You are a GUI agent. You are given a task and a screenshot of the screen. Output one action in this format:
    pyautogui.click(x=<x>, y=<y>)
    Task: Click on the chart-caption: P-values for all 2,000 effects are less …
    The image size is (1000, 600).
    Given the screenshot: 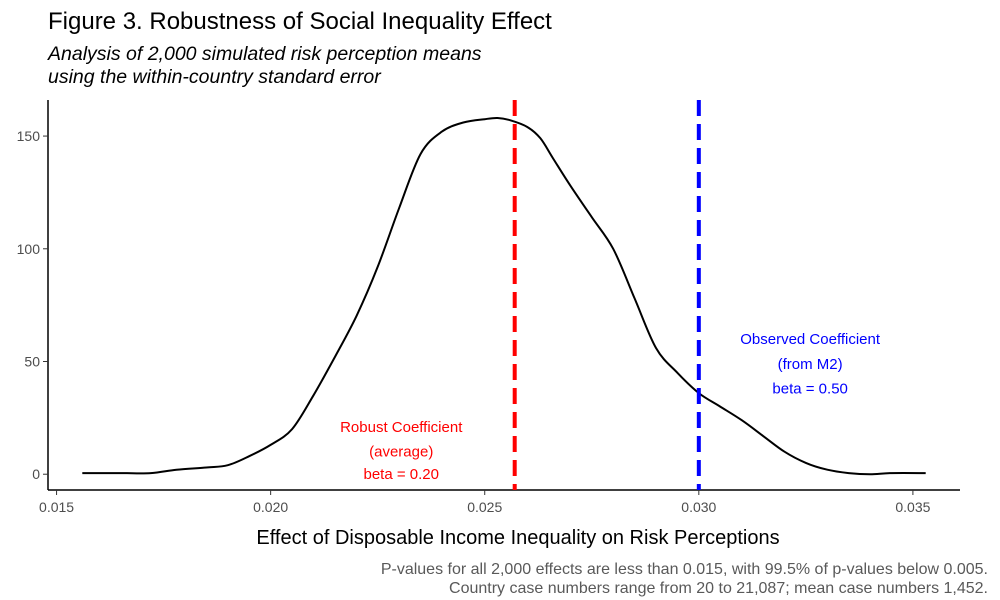 What is the action you would take?
    pyautogui.click(x=684, y=579)
    